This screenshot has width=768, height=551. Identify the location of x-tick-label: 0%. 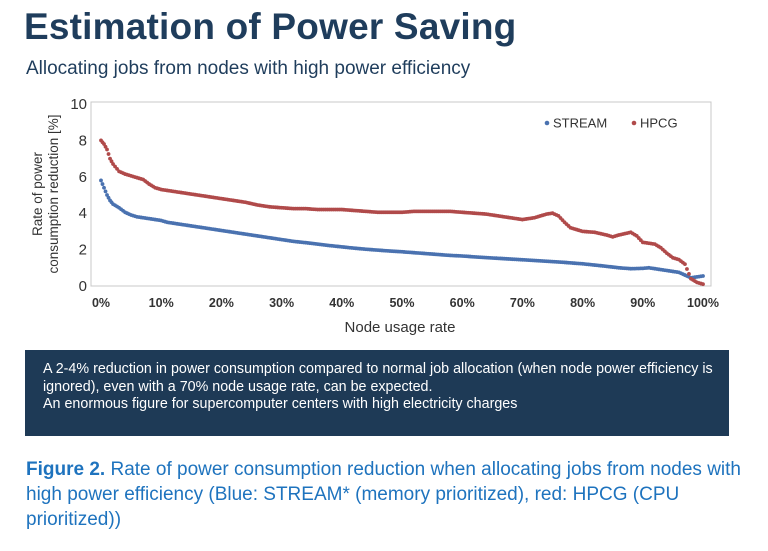
(101, 303).